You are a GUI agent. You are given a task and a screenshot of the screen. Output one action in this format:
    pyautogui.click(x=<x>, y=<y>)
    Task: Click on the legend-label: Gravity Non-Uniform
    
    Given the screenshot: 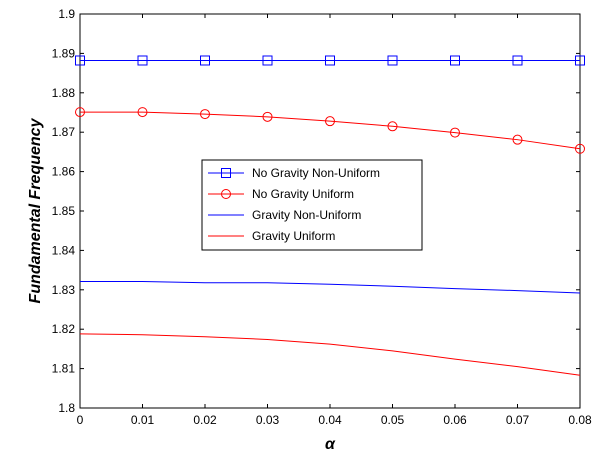 What is the action you would take?
    pyautogui.click(x=306, y=215)
    